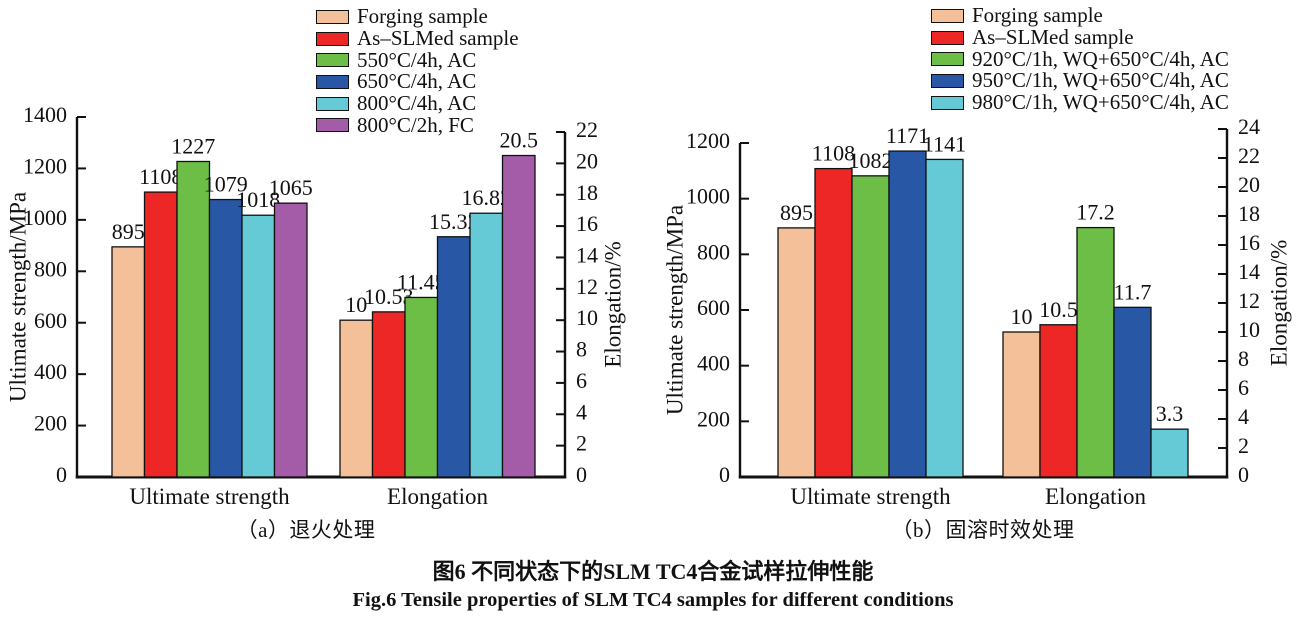  I want to click on left-axis-tick-label: 1200, so click(708, 140).